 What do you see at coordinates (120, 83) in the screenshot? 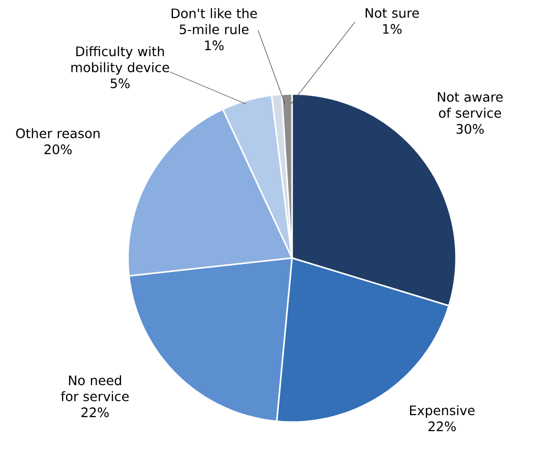
I see `data-label: 5%` at bounding box center [120, 83].